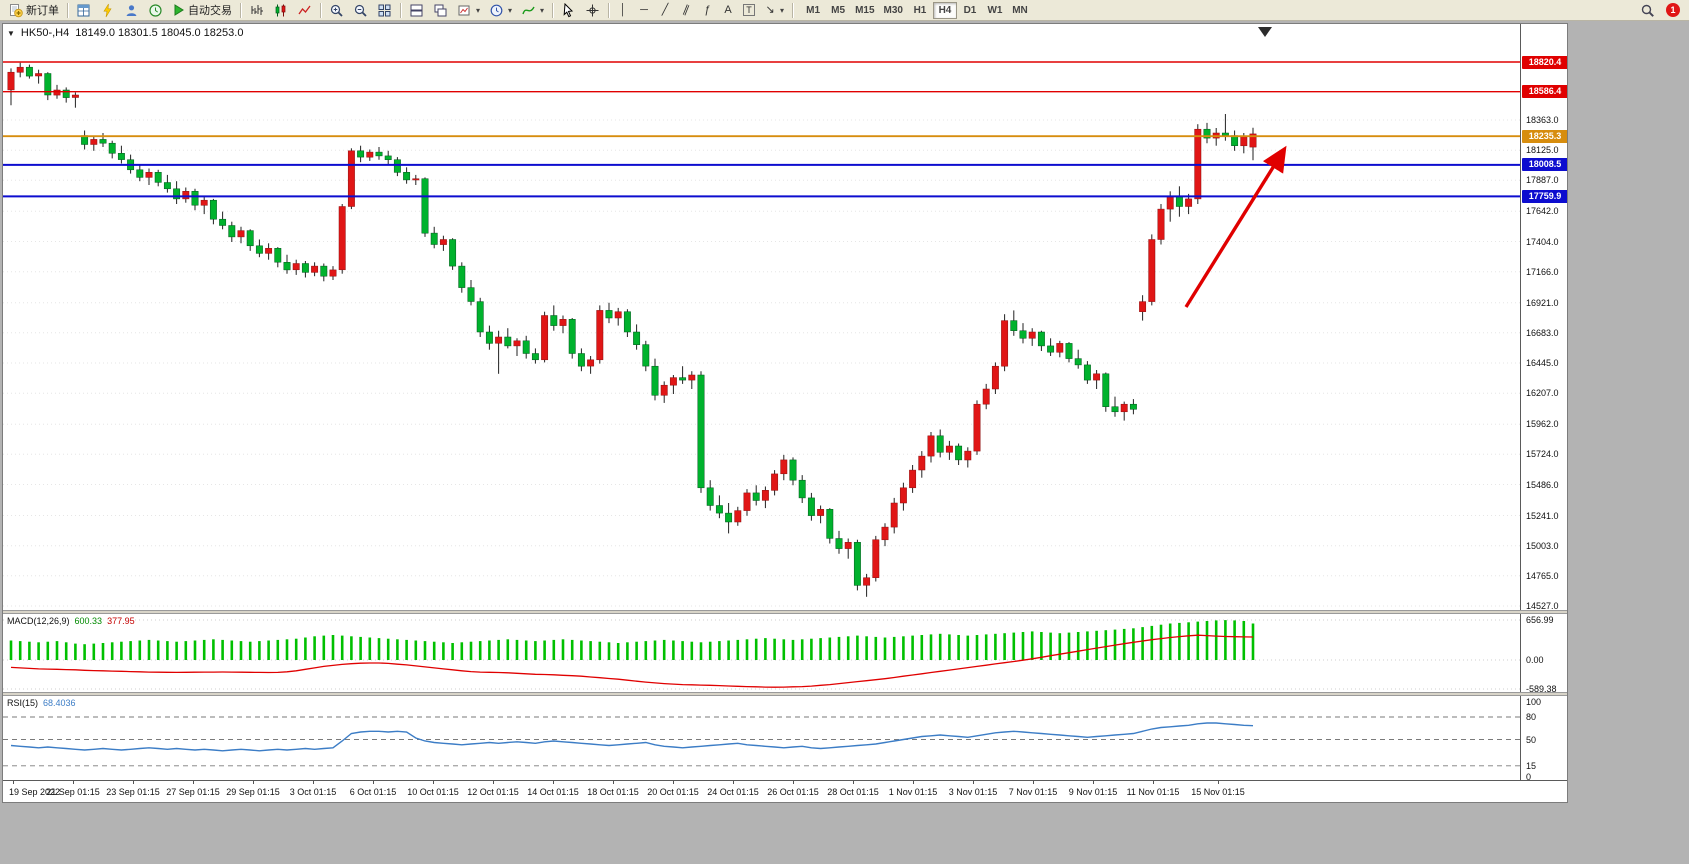  I want to click on timeframe-h1: H1, so click(920, 10).